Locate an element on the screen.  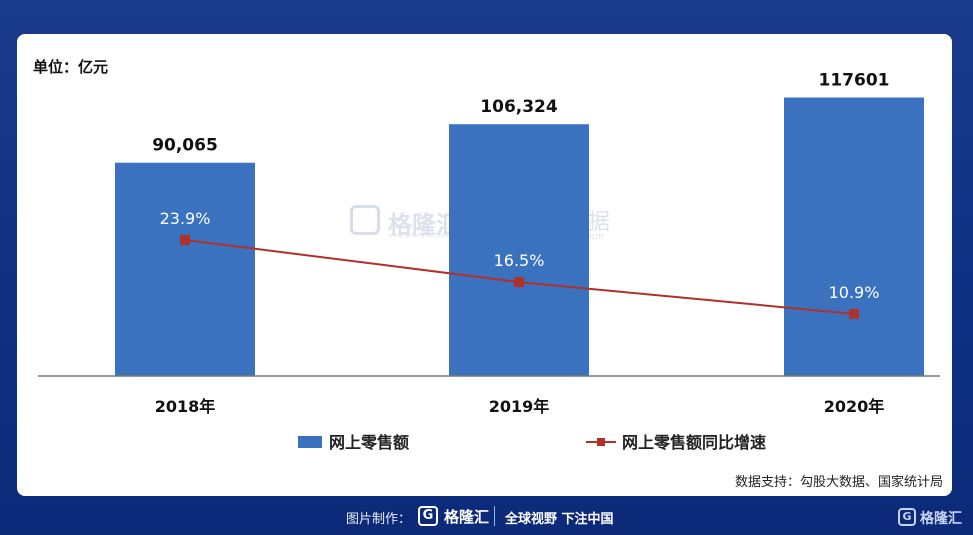
category-label-1: 2019年 is located at coordinates (519, 406).